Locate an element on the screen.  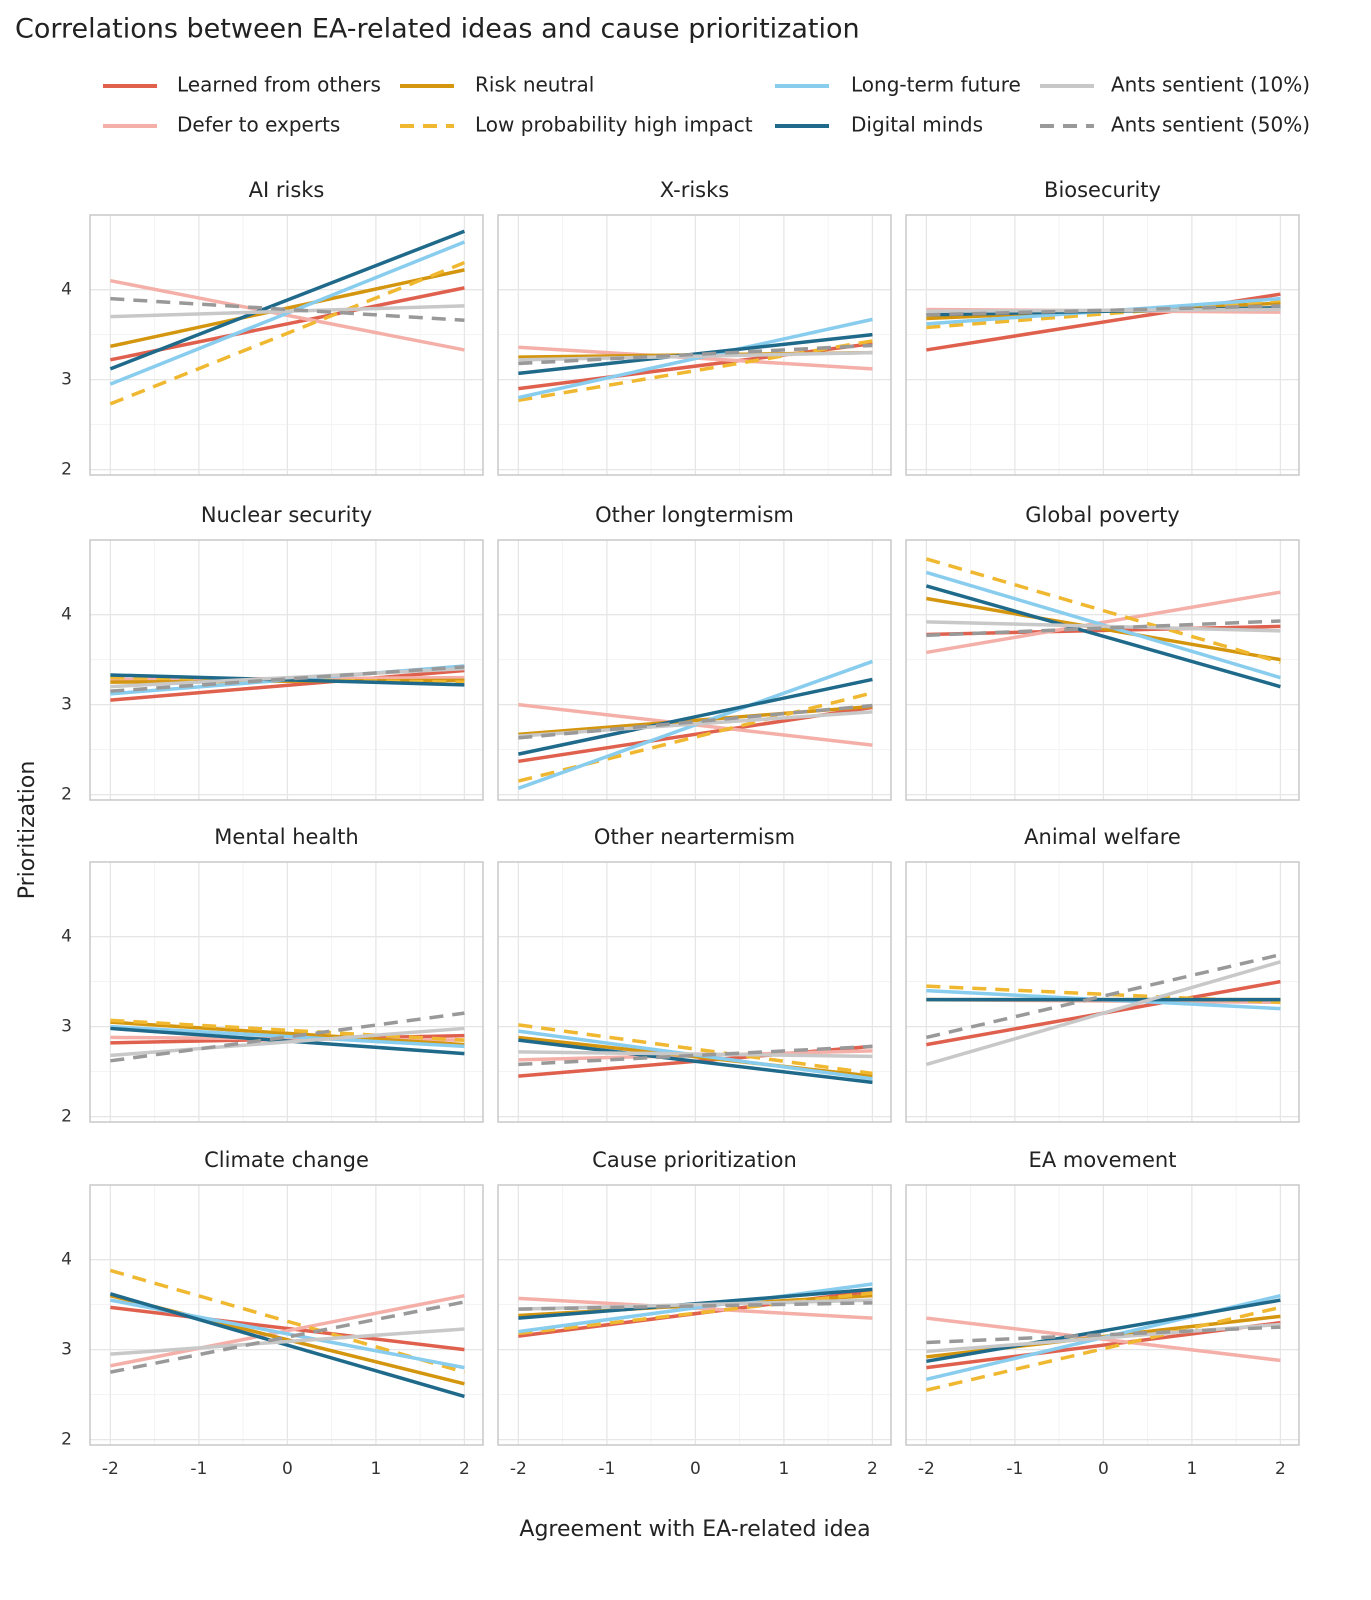
legend-label: Digital minds is located at coordinates (917, 125).